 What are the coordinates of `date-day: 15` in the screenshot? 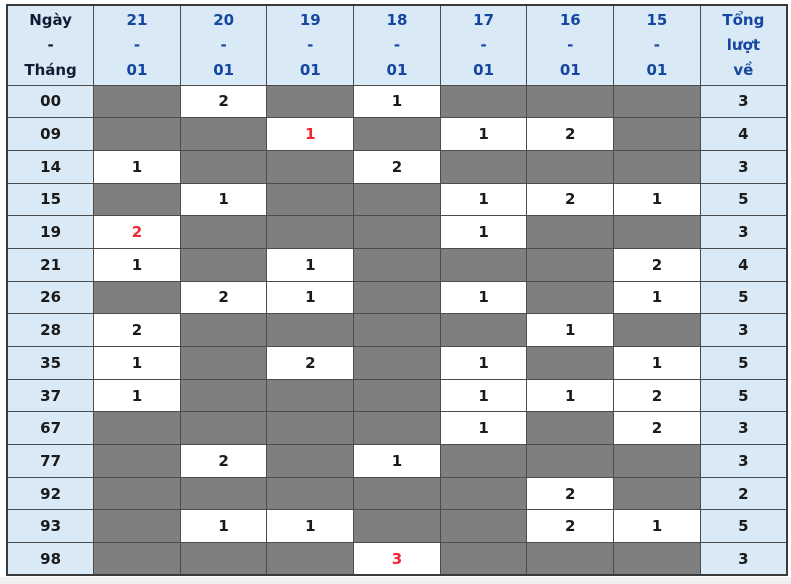 It's located at (657, 19).